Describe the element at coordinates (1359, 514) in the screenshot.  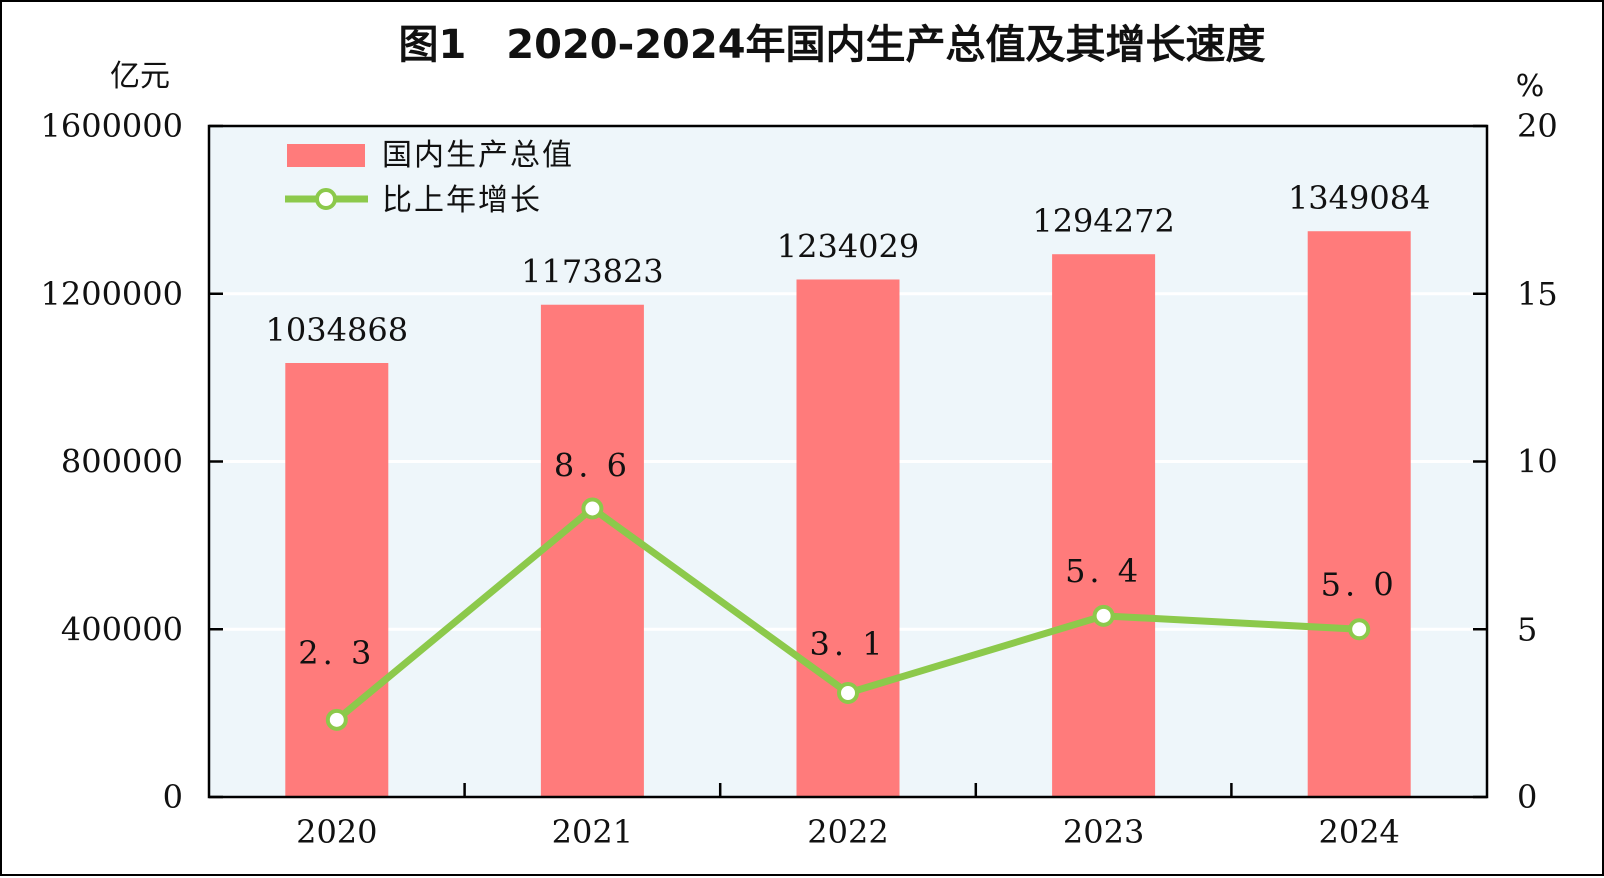
I see `bar-2024` at that location.